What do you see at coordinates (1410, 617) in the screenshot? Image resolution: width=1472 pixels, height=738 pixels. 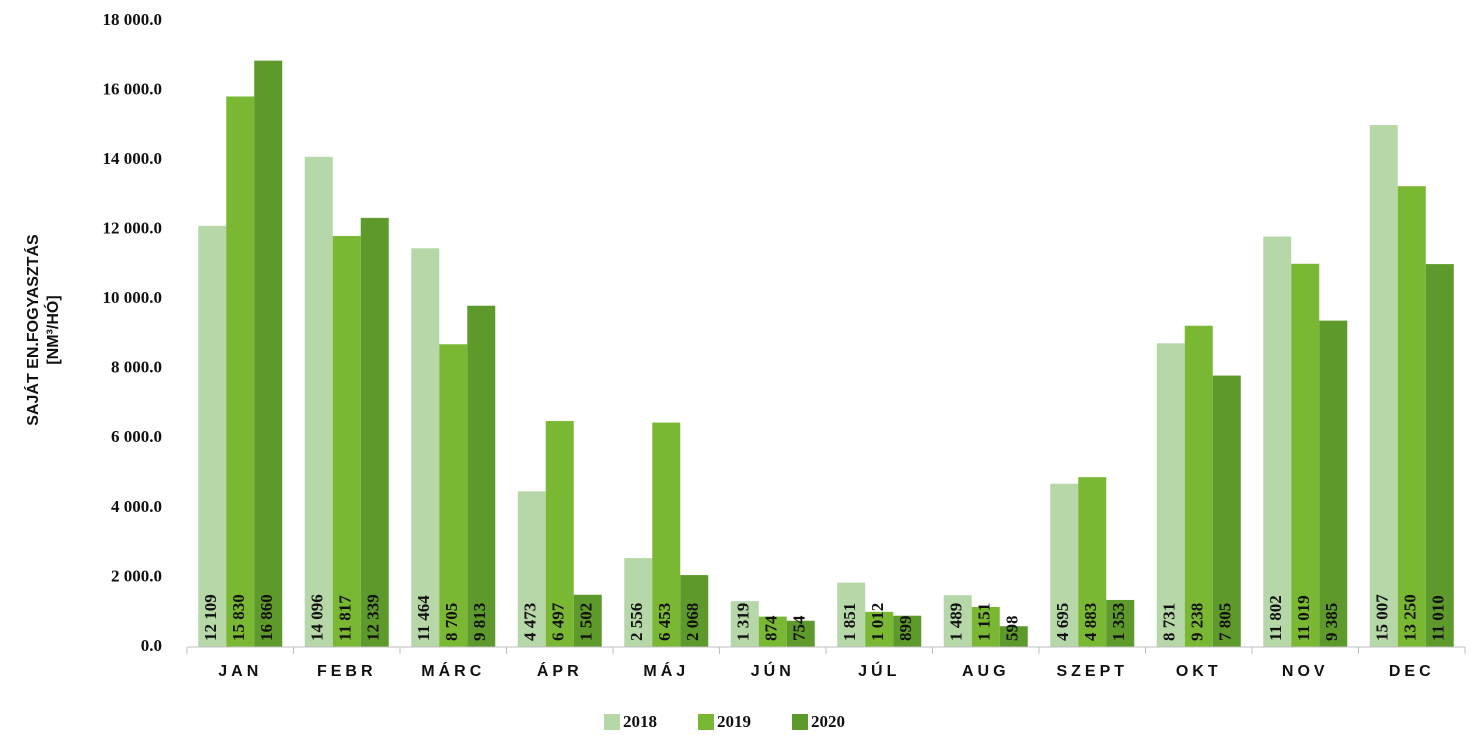 I see `data-label: 13 250` at bounding box center [1410, 617].